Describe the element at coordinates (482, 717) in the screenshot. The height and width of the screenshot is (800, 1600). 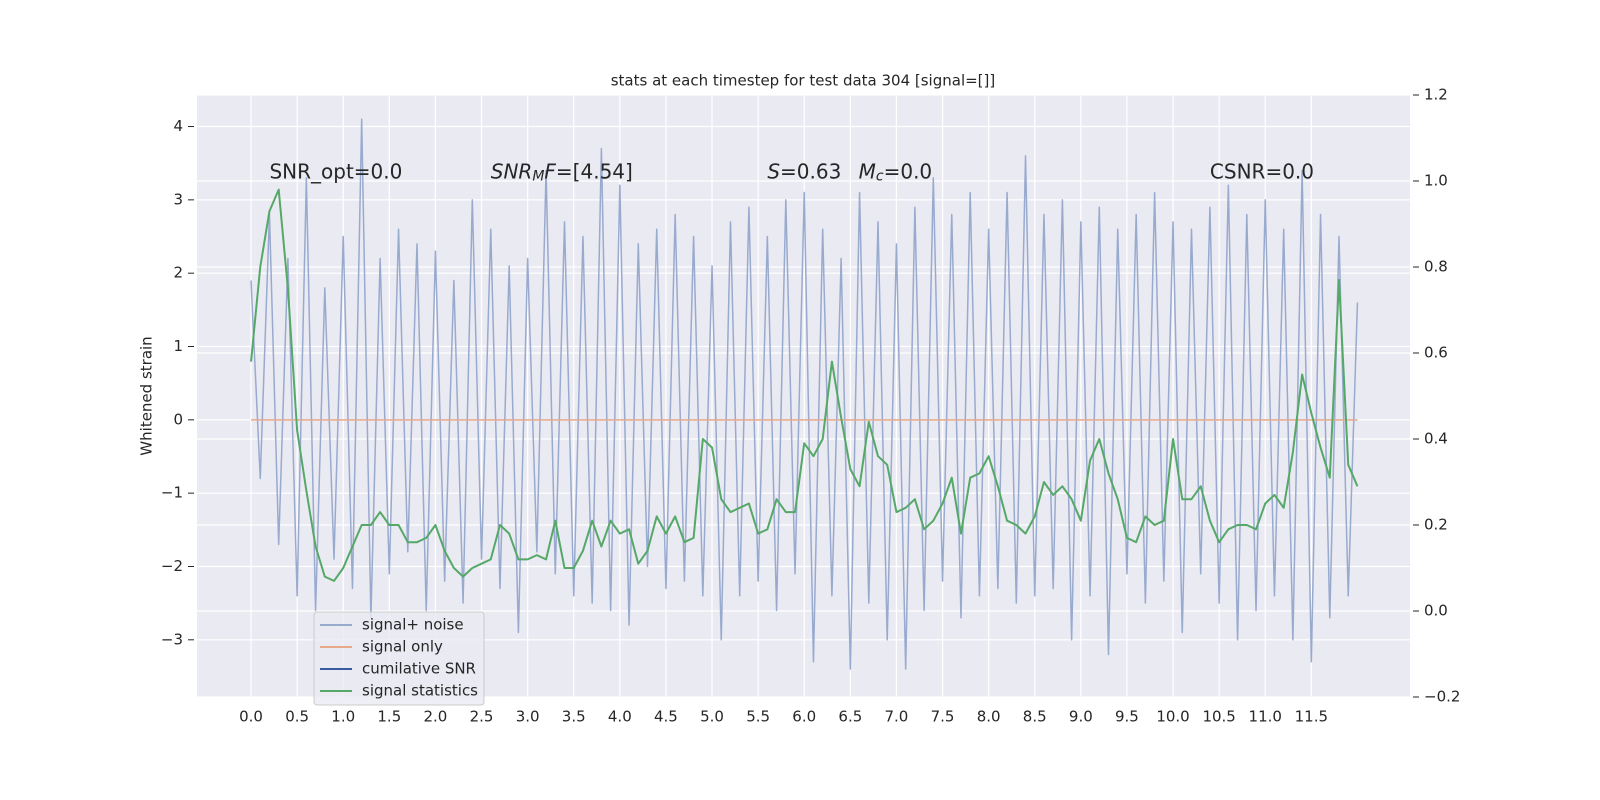
I see `x-tick-label: 2.5` at that location.